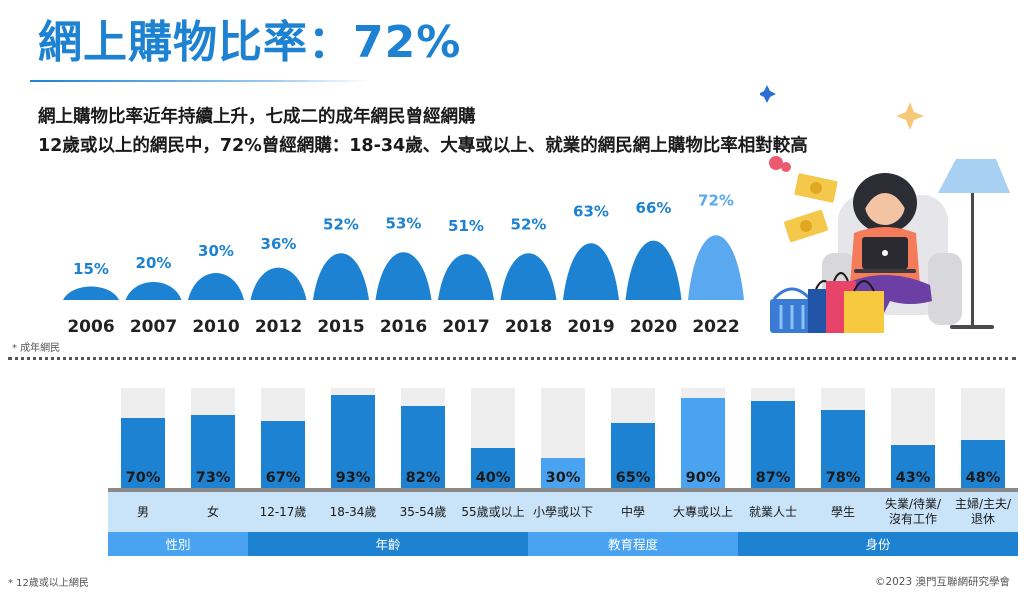  I want to click on category-label: 失業/待業/沒有工作, so click(913, 511).